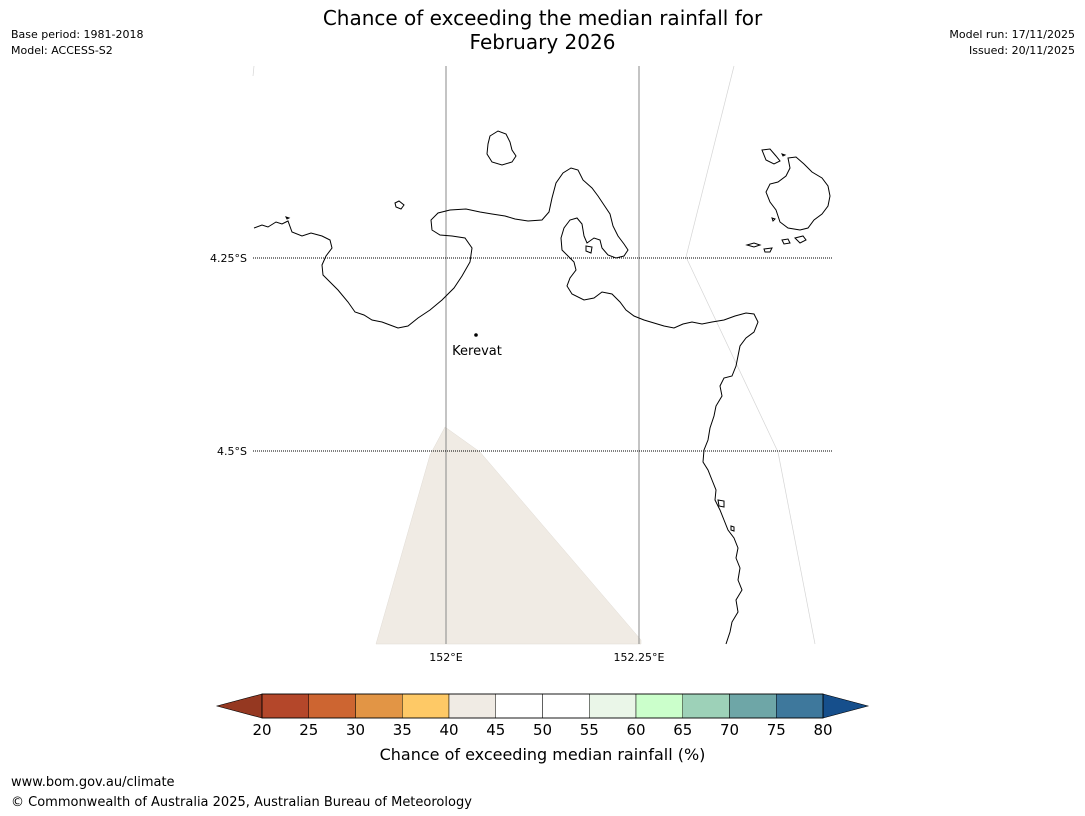 The width and height of the screenshot is (1085, 816). Describe the element at coordinates (355, 730) in the screenshot. I see `colorbar-tick-label: 30` at that location.